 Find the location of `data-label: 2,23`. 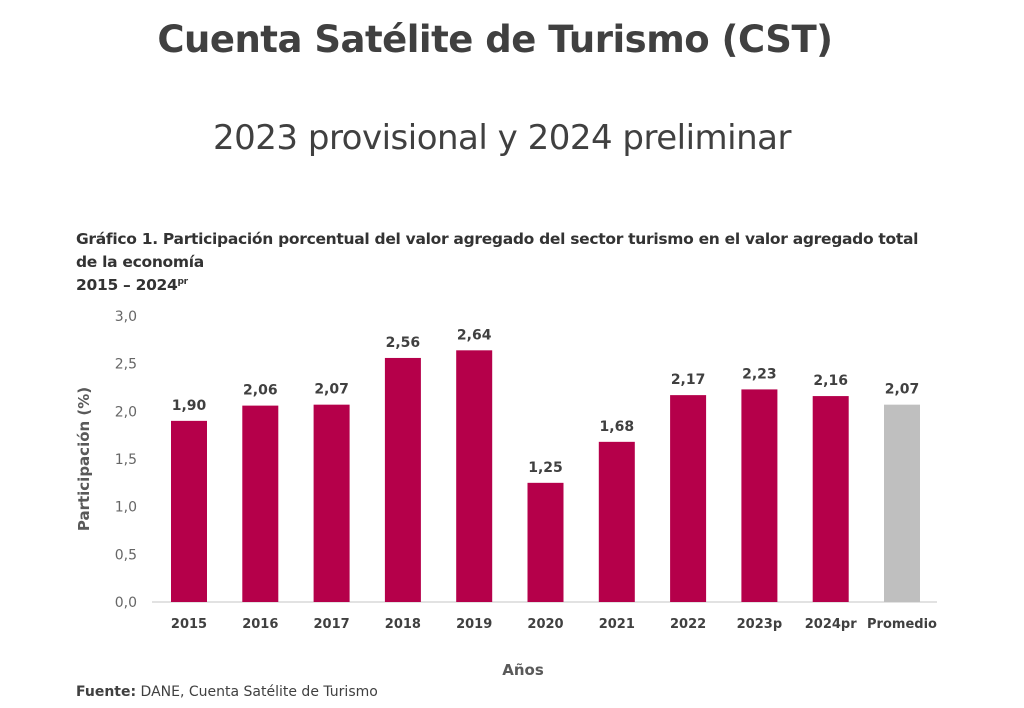

data-label: 2,23 is located at coordinates (759, 374).